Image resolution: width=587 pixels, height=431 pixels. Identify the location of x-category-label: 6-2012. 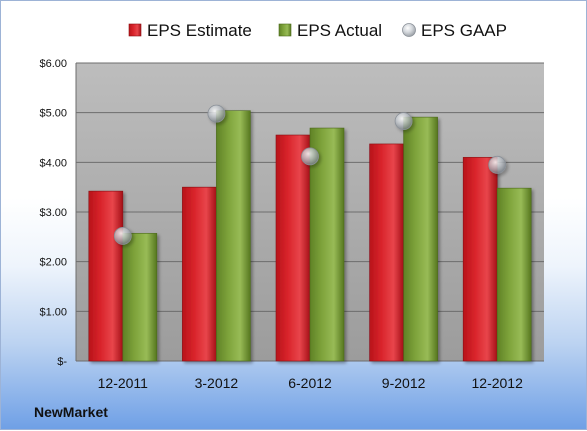
(310, 383).